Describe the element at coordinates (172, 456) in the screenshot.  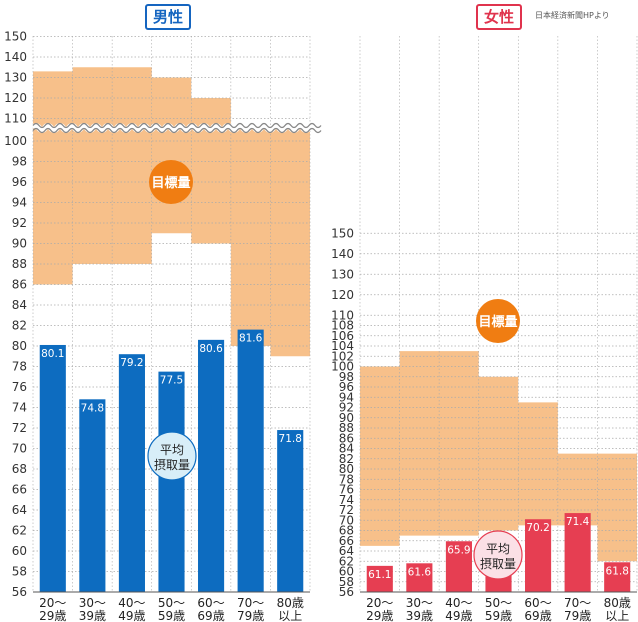
I see `male-average-badge` at that location.